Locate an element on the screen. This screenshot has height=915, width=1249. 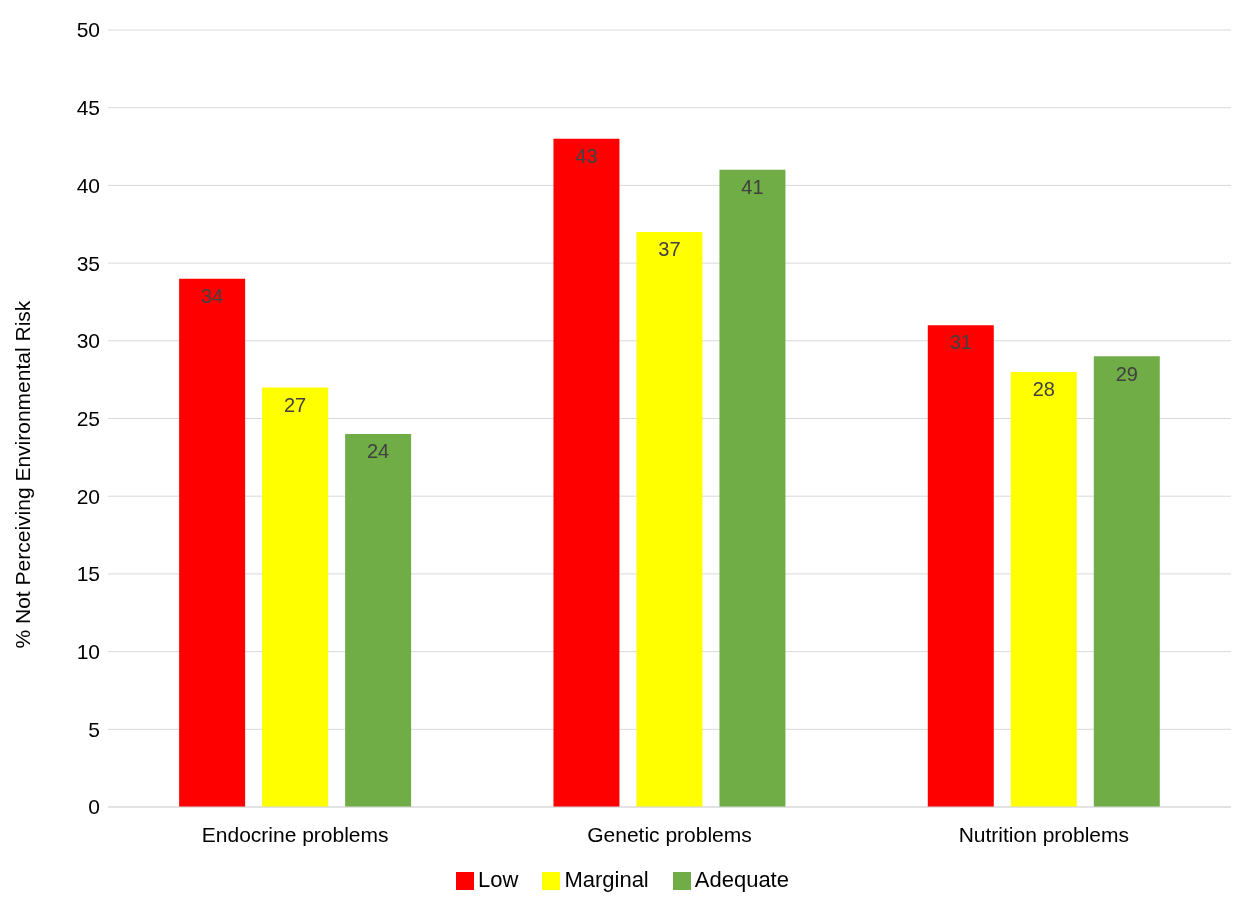
y-tick-label: 45 is located at coordinates (88, 108).